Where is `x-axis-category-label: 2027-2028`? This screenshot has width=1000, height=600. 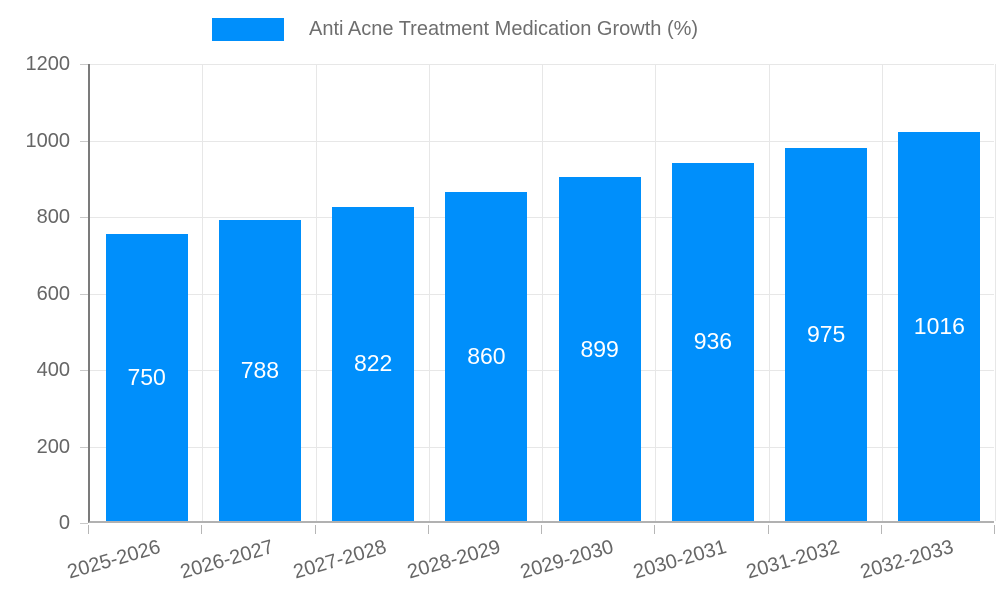 x-axis-category-label: 2027-2028 is located at coordinates (340, 559).